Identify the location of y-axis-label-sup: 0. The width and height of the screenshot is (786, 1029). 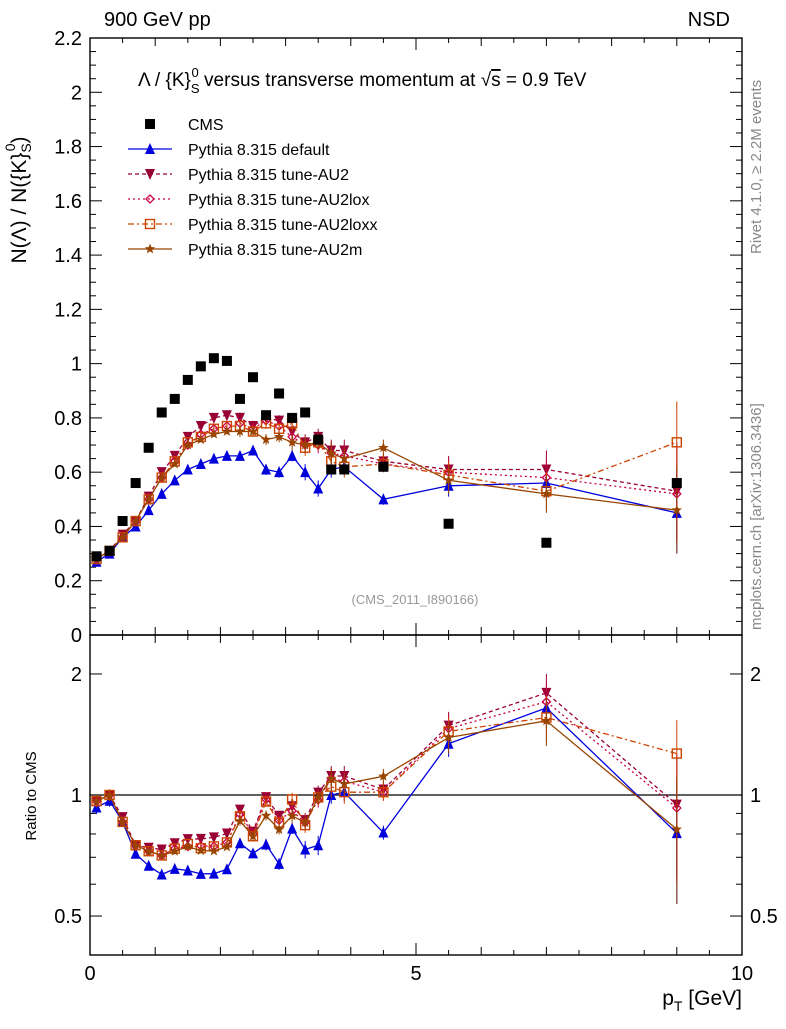
(10, 147).